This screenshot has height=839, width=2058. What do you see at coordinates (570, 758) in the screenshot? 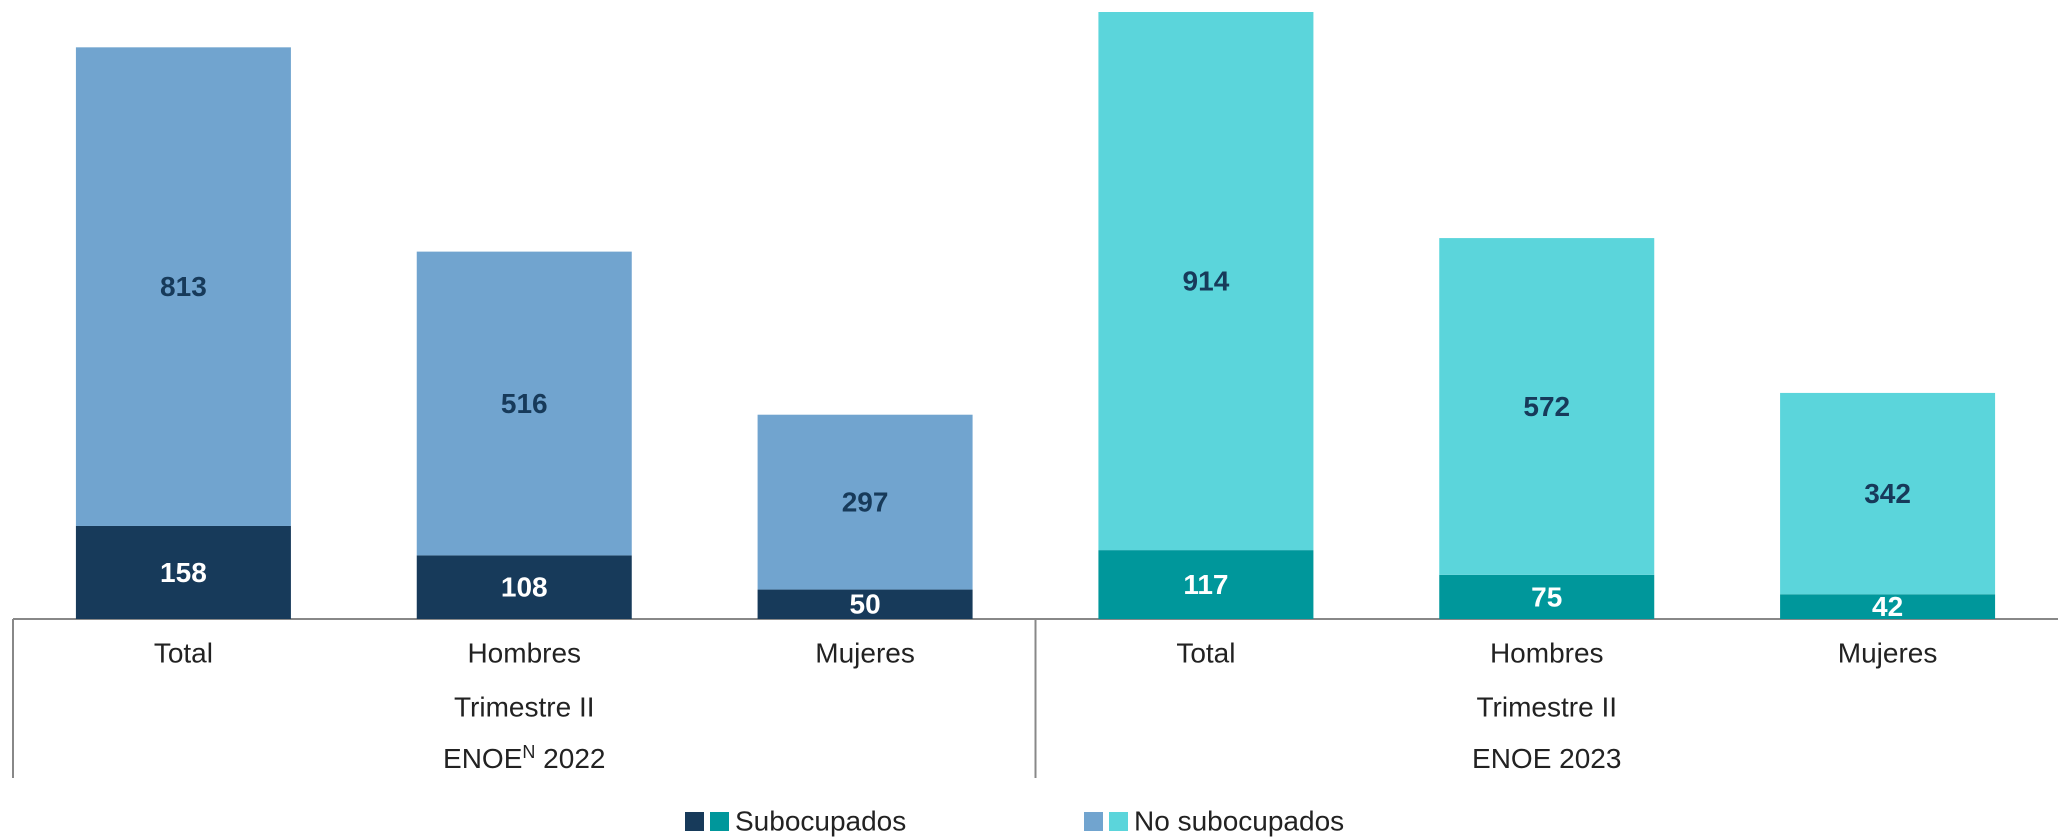
I see `group-label-part: 2022` at bounding box center [570, 758].